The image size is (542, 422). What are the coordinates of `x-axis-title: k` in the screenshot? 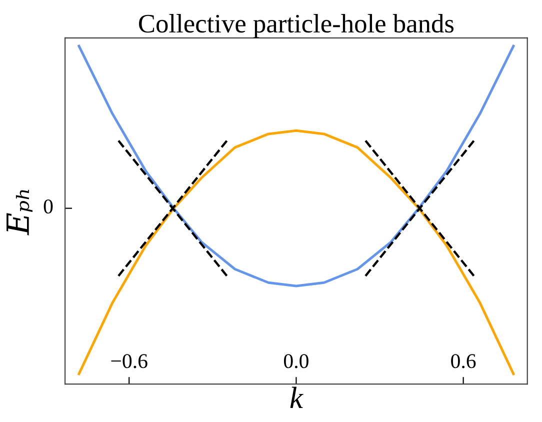 It's located at (297, 397).